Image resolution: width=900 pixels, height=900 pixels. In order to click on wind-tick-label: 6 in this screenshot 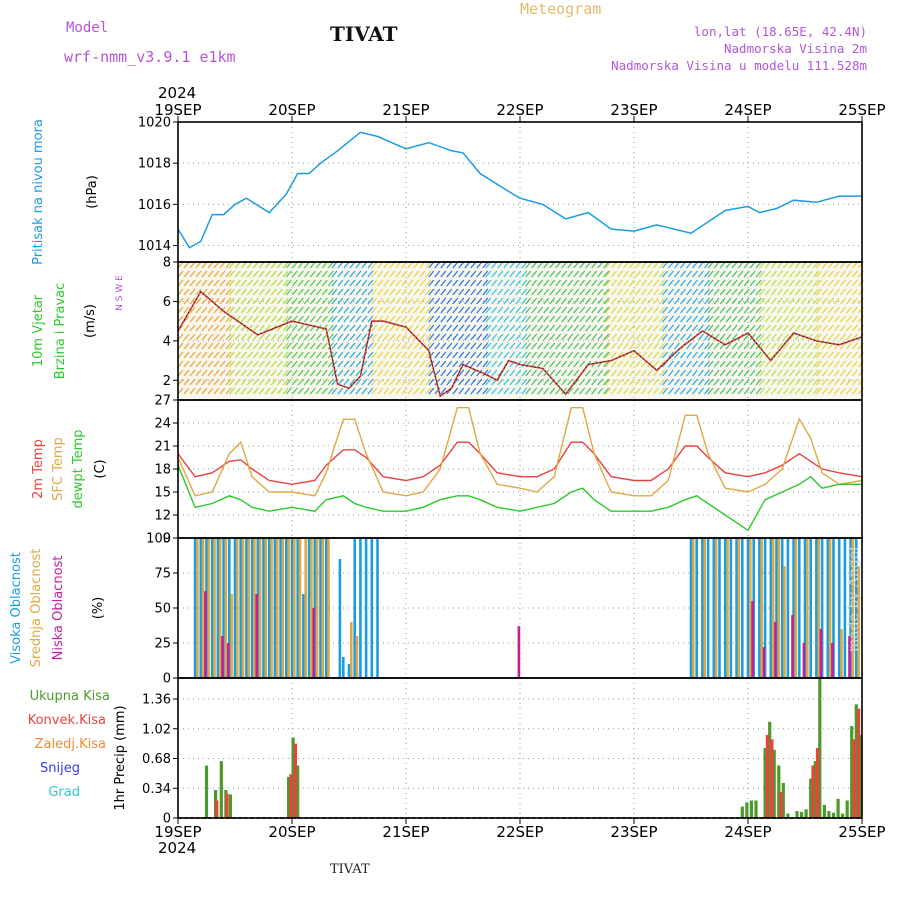, I will do `click(167, 302)`.